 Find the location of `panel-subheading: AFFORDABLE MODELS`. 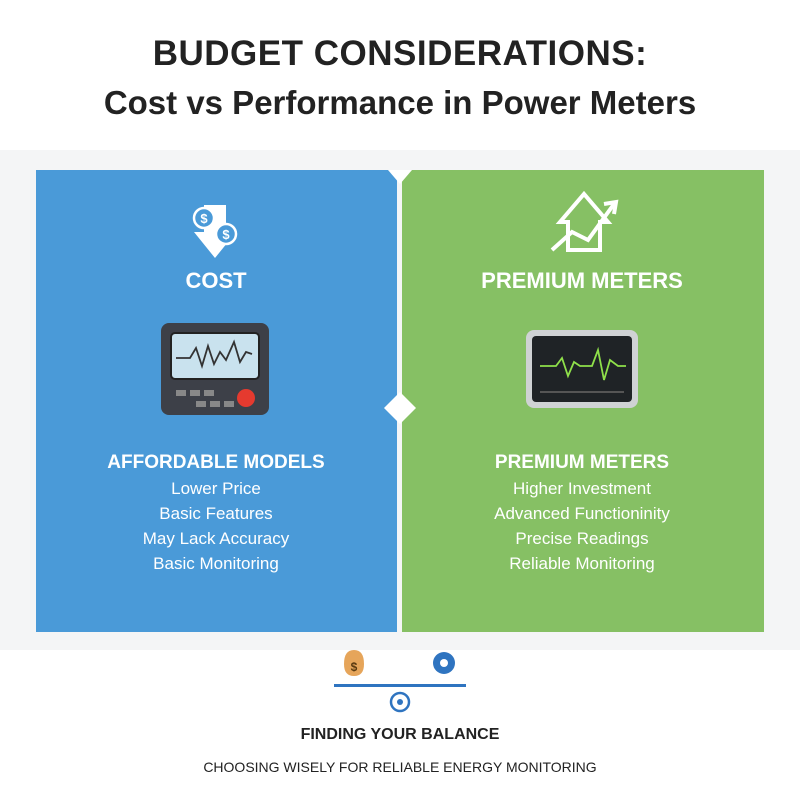

panel-subheading: AFFORDABLE MODELS is located at coordinates (216, 462).